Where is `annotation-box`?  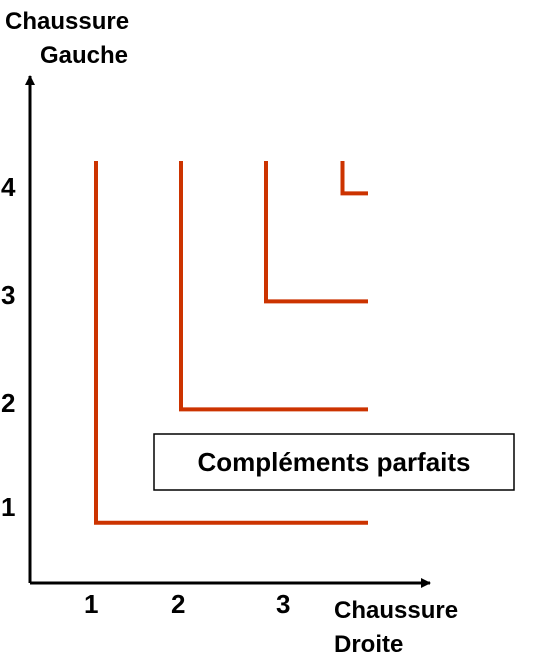 annotation-box is located at coordinates (334, 462).